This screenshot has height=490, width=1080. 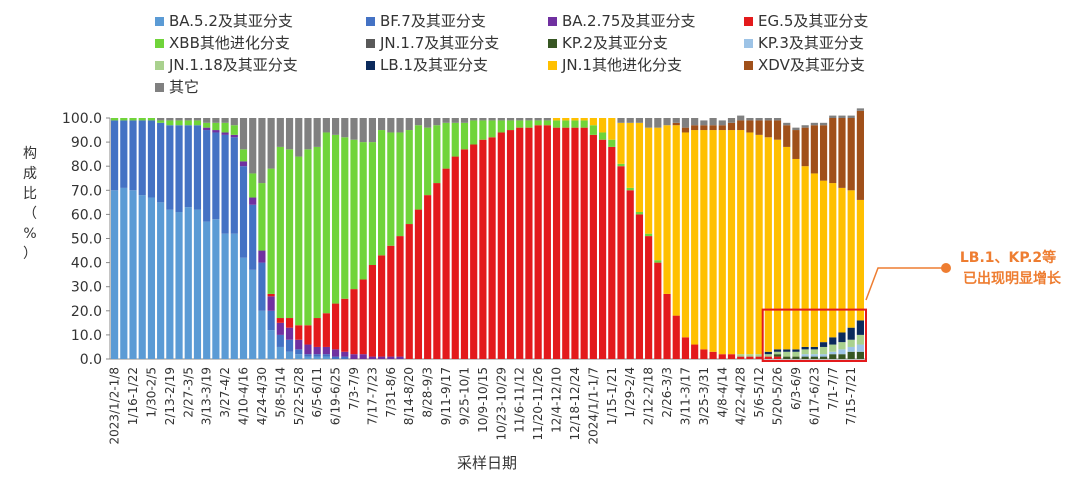 I want to click on x-tick-label: 1/15-1/21, so click(x=612, y=396).